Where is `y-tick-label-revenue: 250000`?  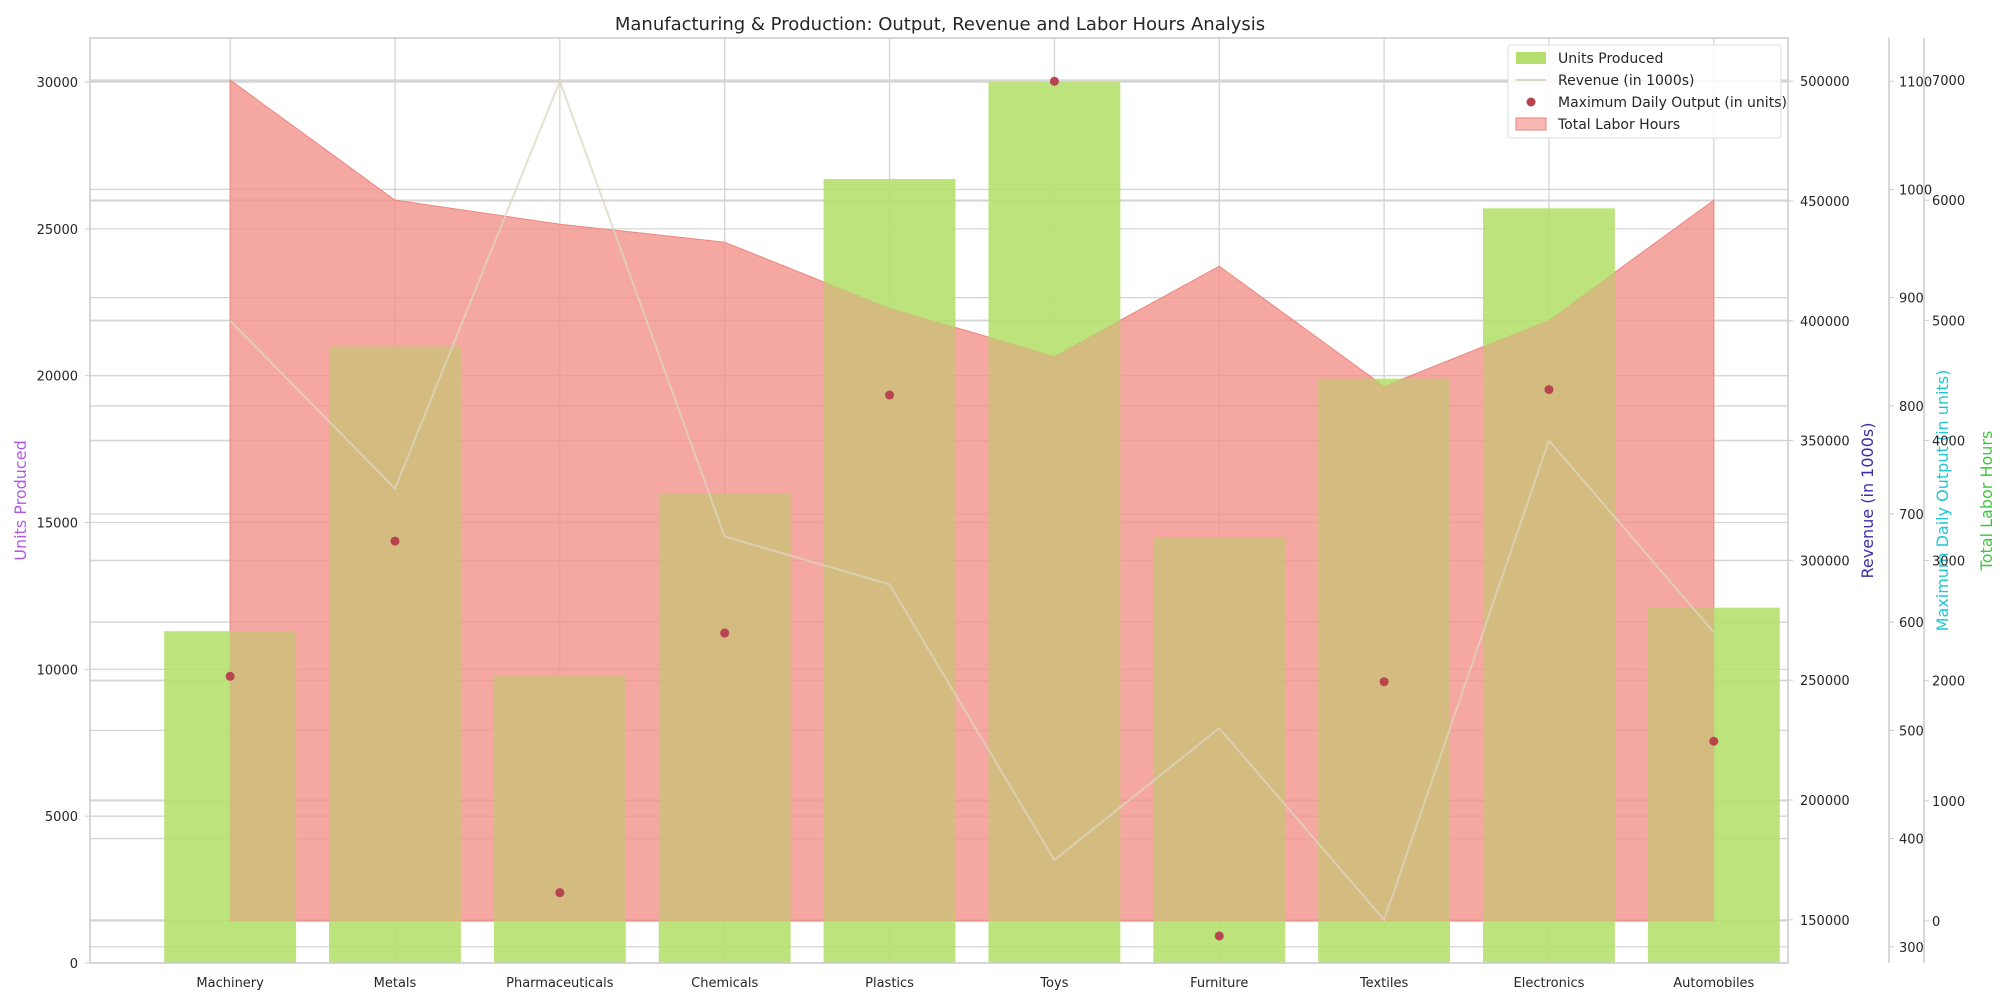
y-tick-label-revenue: 250000 is located at coordinates (1825, 681).